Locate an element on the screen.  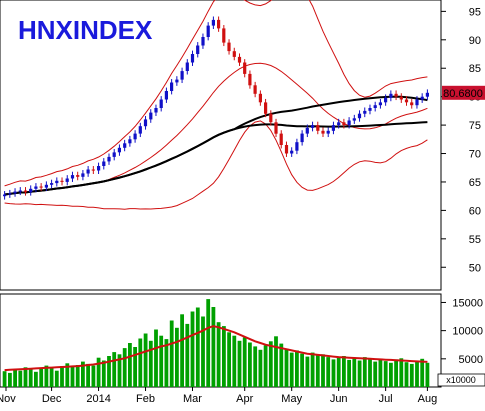
month-label: Mar is located at coordinates (192, 399).